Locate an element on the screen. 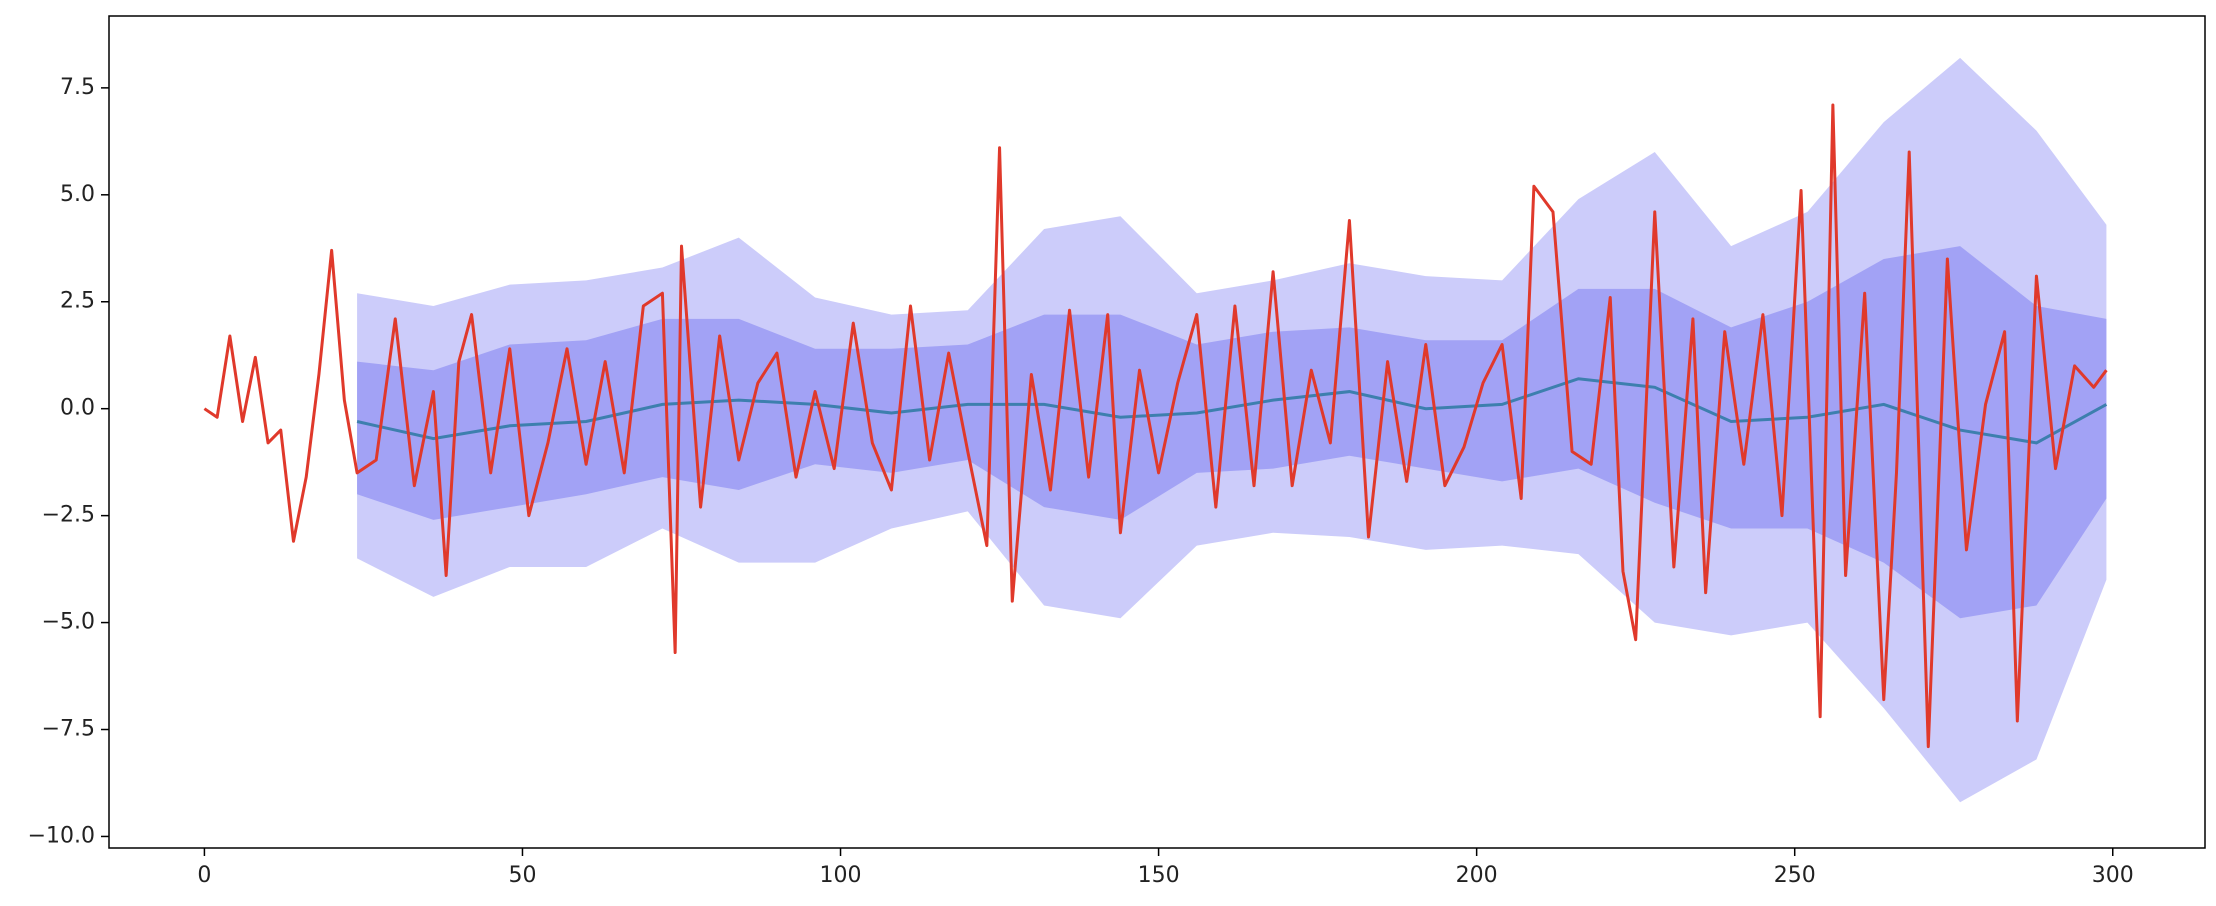  x-tick-label: 100 is located at coordinates (841, 875).